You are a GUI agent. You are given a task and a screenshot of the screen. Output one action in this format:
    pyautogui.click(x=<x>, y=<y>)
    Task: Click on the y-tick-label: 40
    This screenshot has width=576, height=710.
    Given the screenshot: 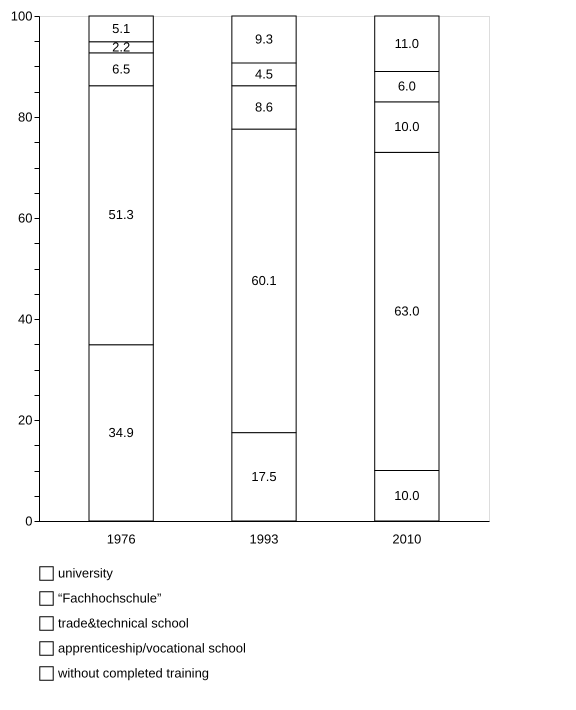 What is the action you would take?
    pyautogui.click(x=25, y=319)
    